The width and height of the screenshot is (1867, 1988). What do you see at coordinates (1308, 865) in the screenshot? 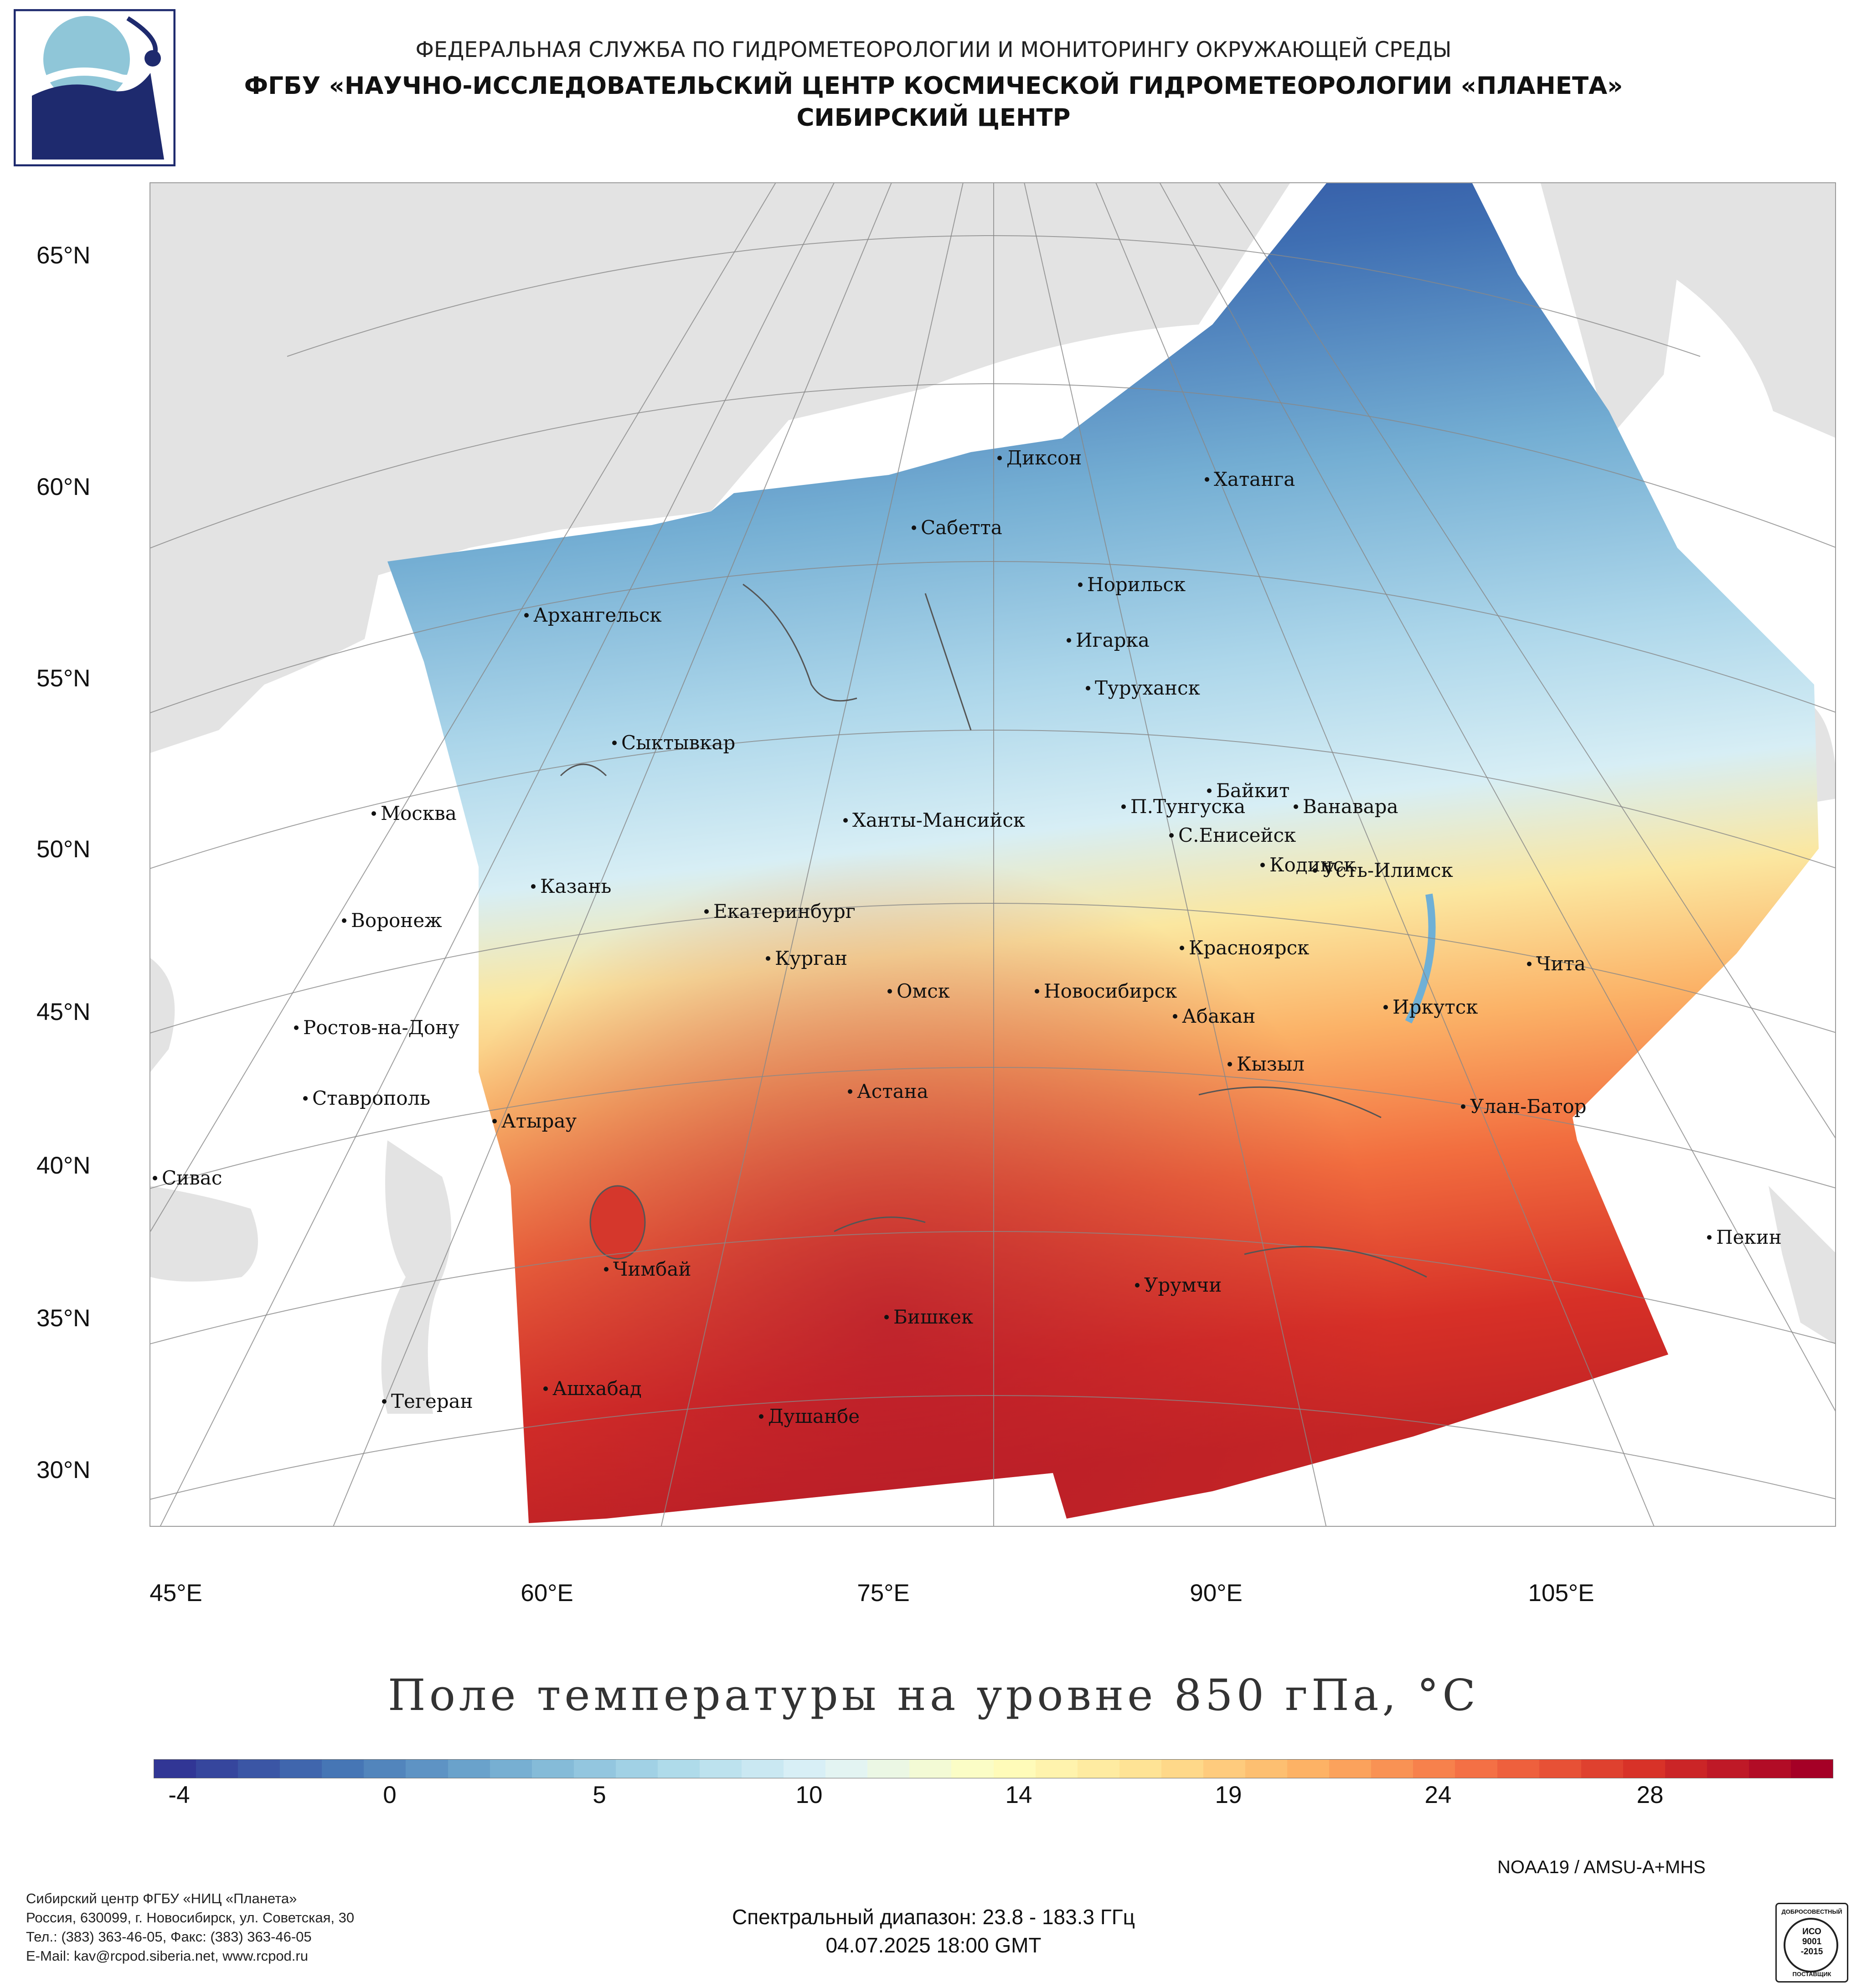
I see `city-label: Кодинск` at bounding box center [1308, 865].